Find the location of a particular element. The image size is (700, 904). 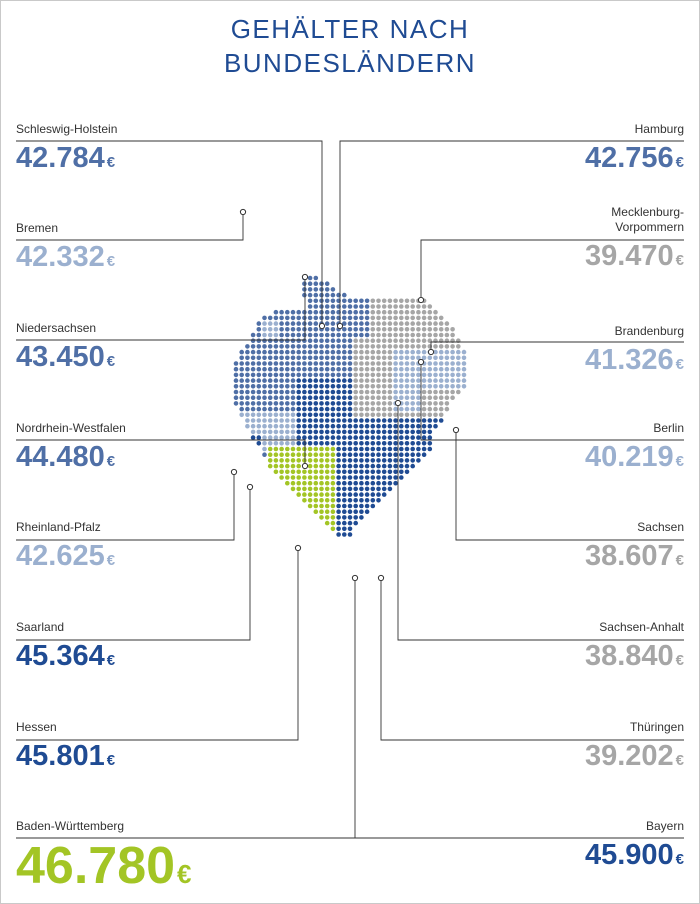

map-dot-hb is located at coordinates (276, 335).